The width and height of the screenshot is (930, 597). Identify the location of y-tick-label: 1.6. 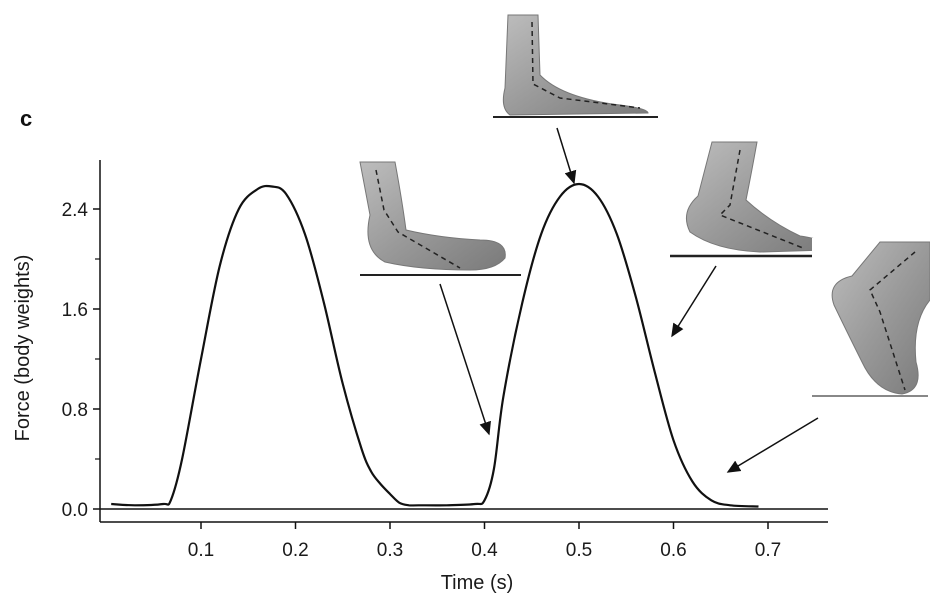
(75, 310).